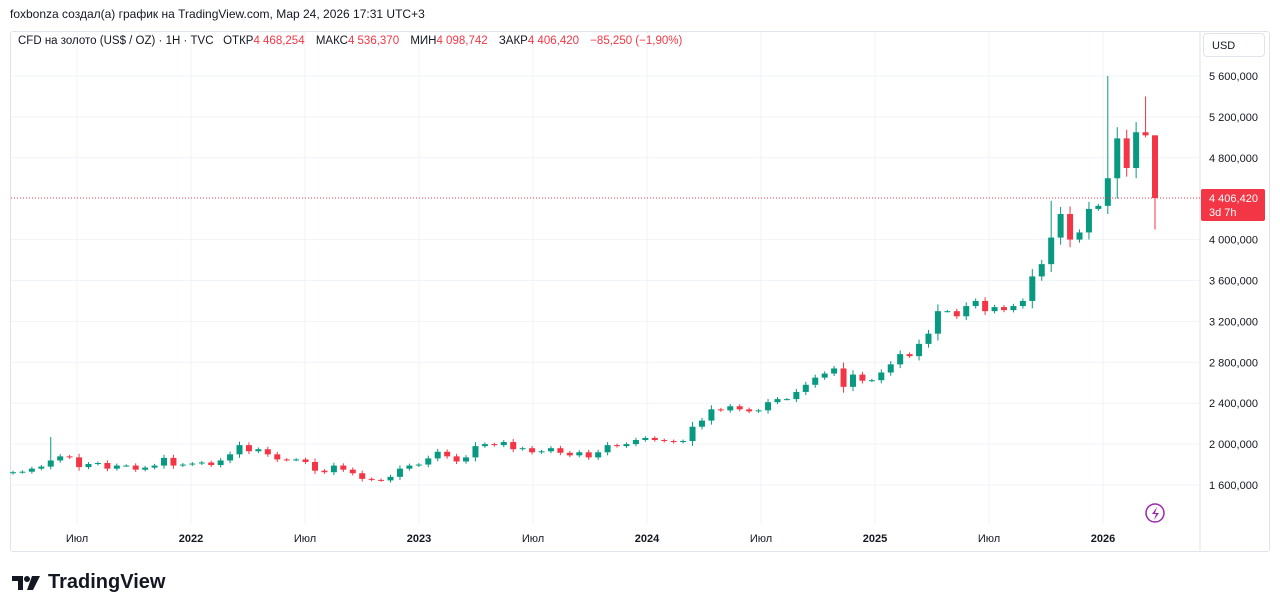 This screenshot has height=613, width=1280. Describe the element at coordinates (331, 41) in the screenshot. I see `high-label: МАКС` at that location.